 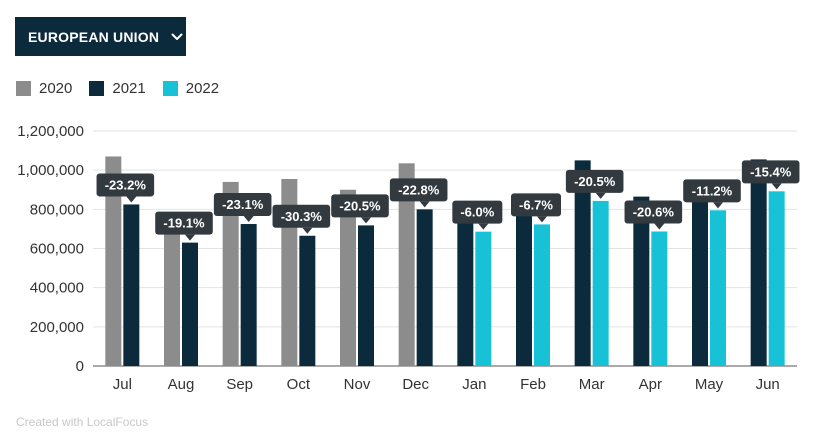 I want to click on annotation-label: -30.3%, so click(x=302, y=216).